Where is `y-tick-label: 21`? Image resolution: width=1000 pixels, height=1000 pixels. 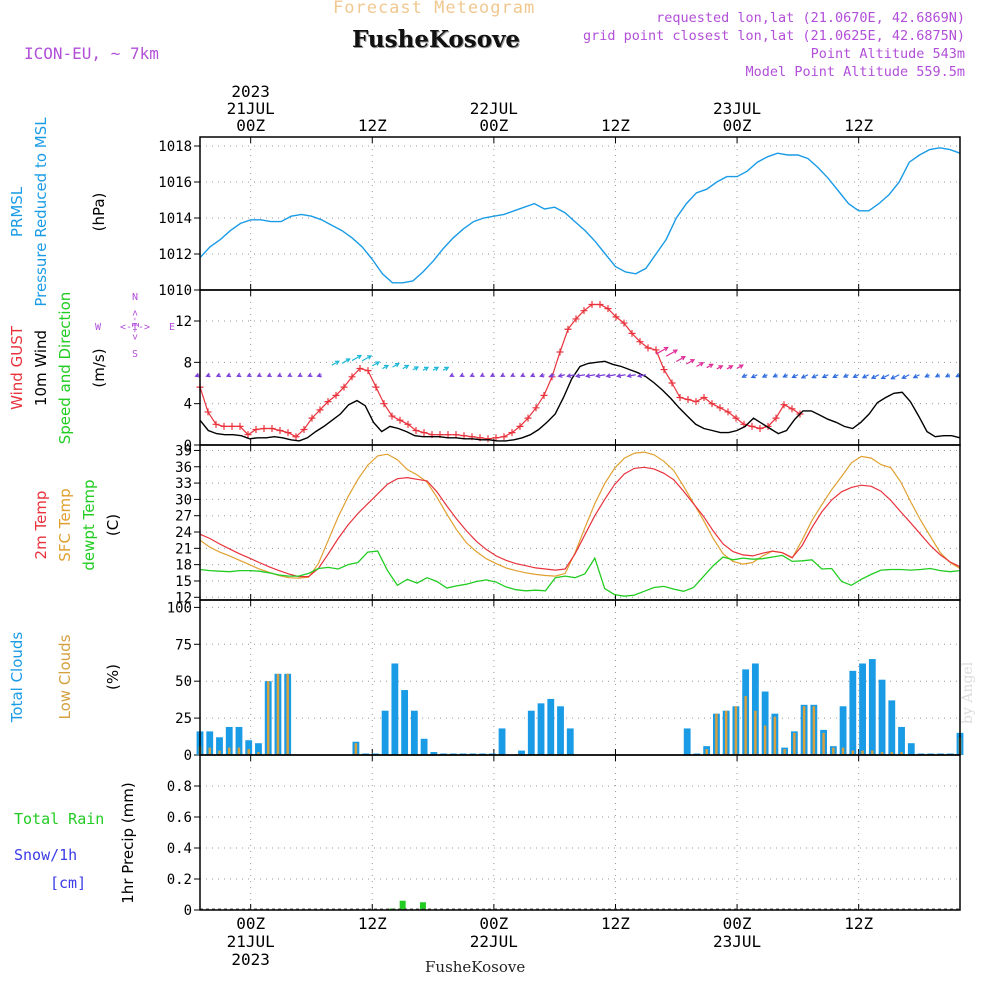 y-tick-label: 21 is located at coordinates (183, 549).